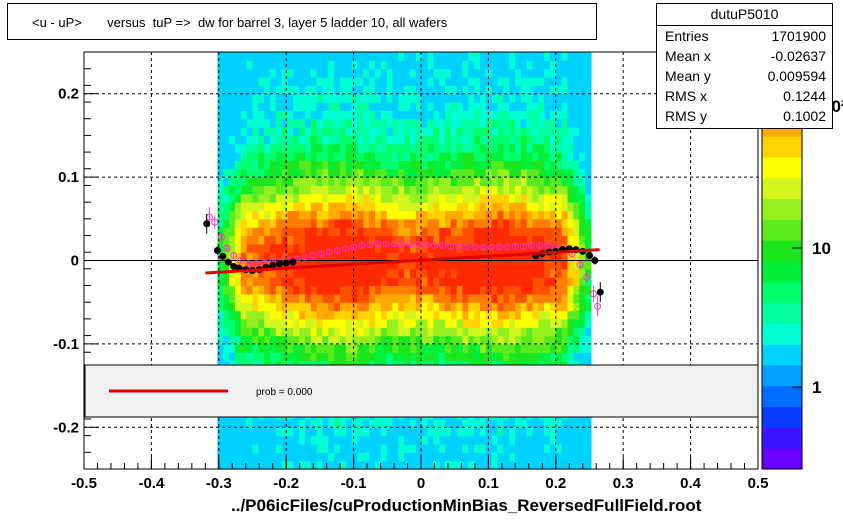  I want to click on z-tick-label: 1, so click(816, 387).